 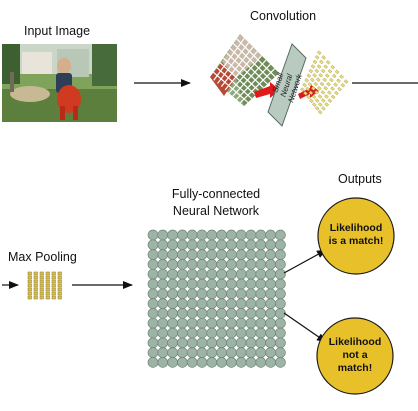 I want to click on fc-label-line-2: Neural Network, so click(x=216, y=211).